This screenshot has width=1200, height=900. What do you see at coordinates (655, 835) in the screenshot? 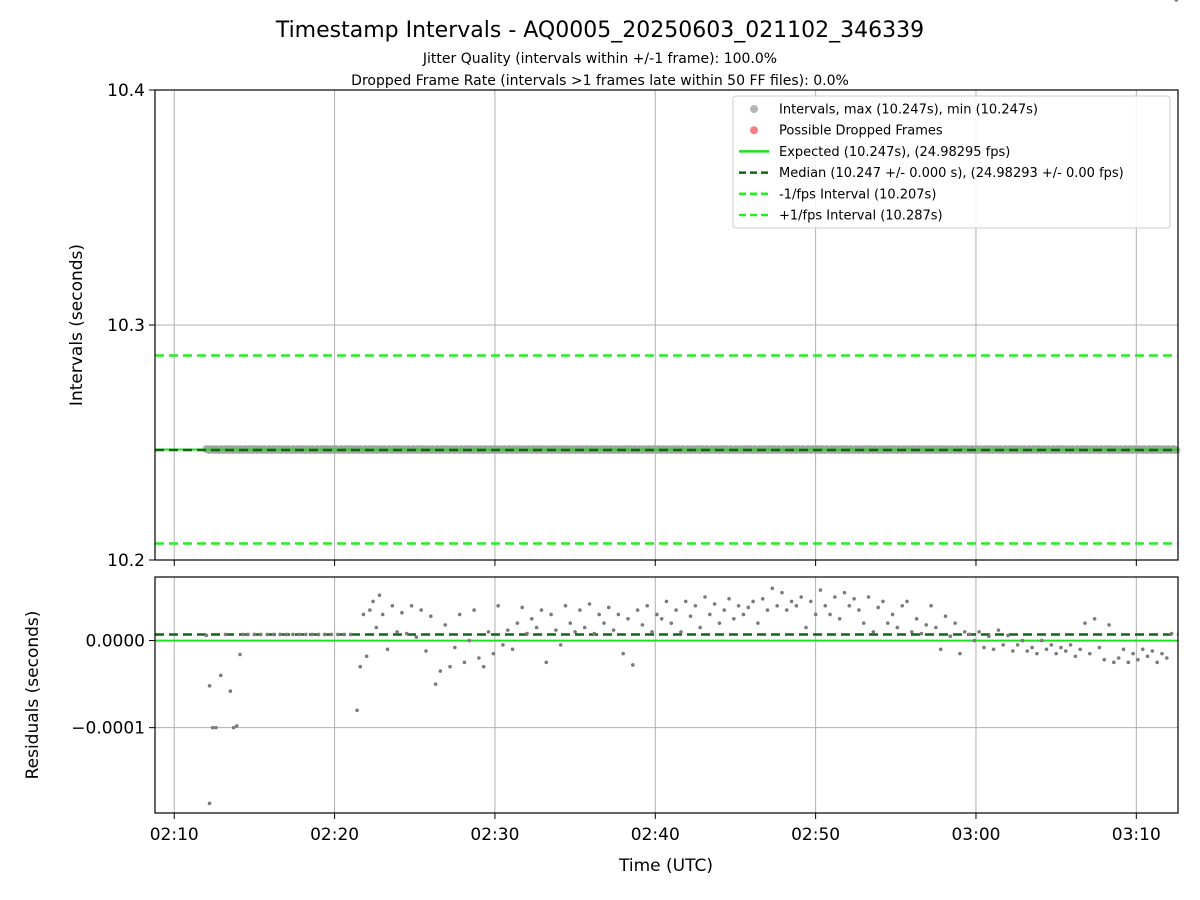
I see `x-tick-label-3: 02:40` at bounding box center [655, 835].